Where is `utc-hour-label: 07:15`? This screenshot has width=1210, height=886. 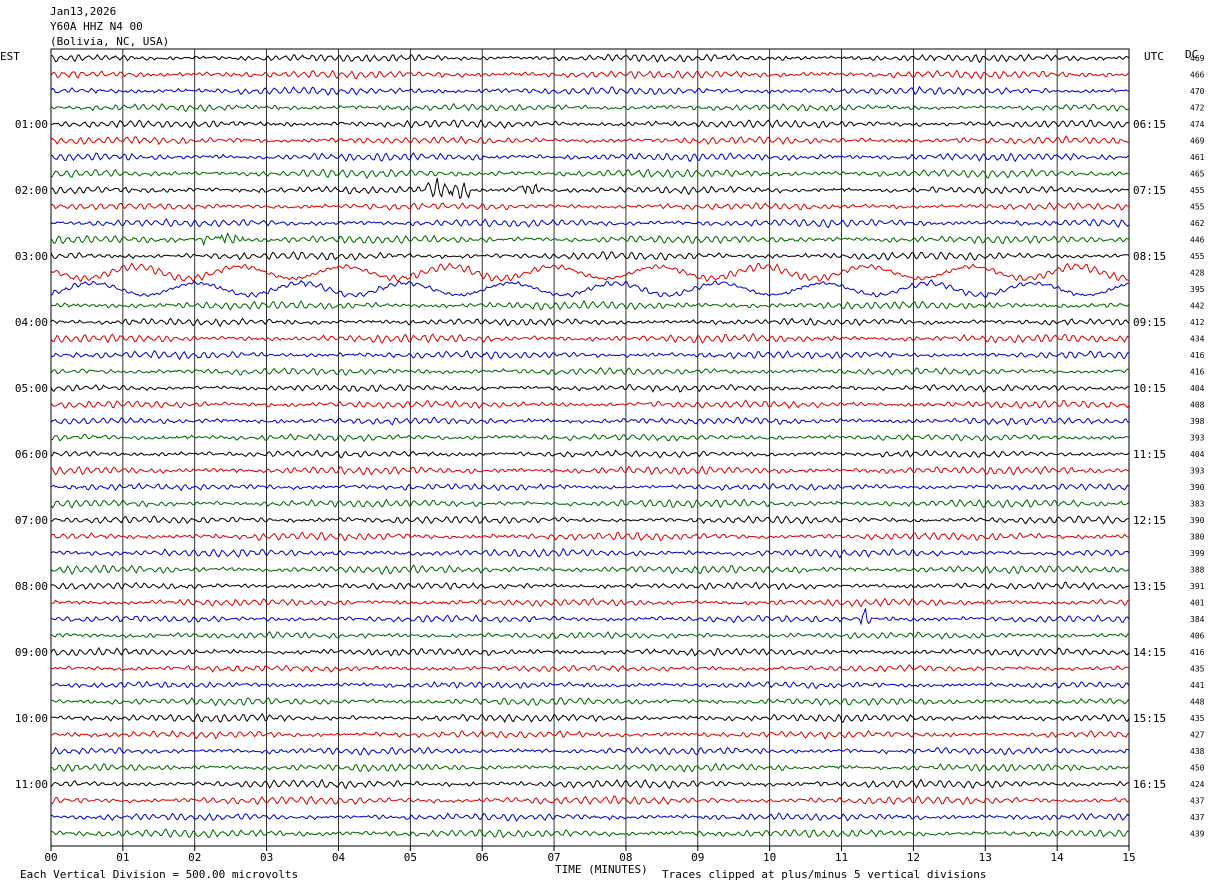
utc-hour-label: 07:15 is located at coordinates (1149, 190).